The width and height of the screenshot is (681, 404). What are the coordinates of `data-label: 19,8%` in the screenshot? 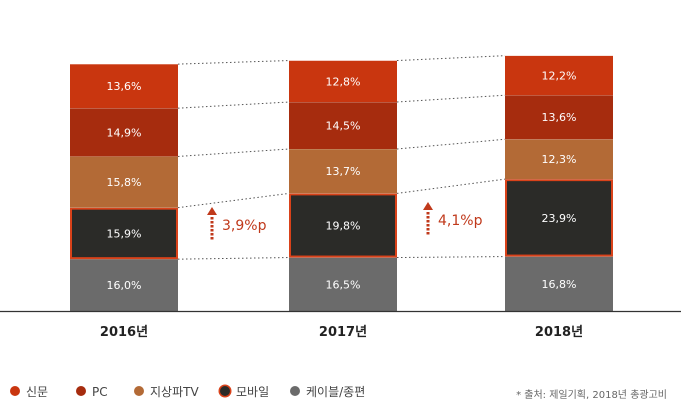 It's located at (343, 225).